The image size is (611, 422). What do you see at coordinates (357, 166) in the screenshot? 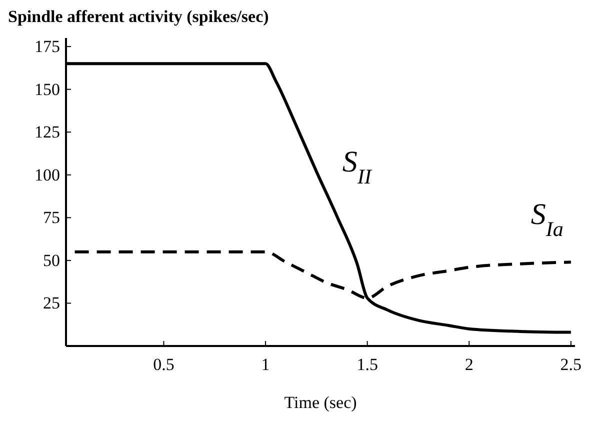
I see `series-label: S$_{II}$` at bounding box center [357, 166].